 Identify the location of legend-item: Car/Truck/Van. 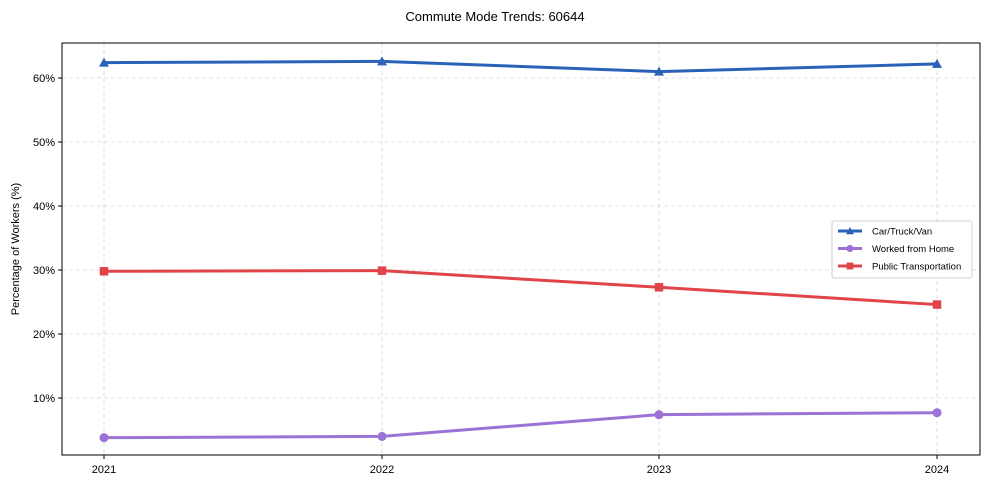
(885, 232).